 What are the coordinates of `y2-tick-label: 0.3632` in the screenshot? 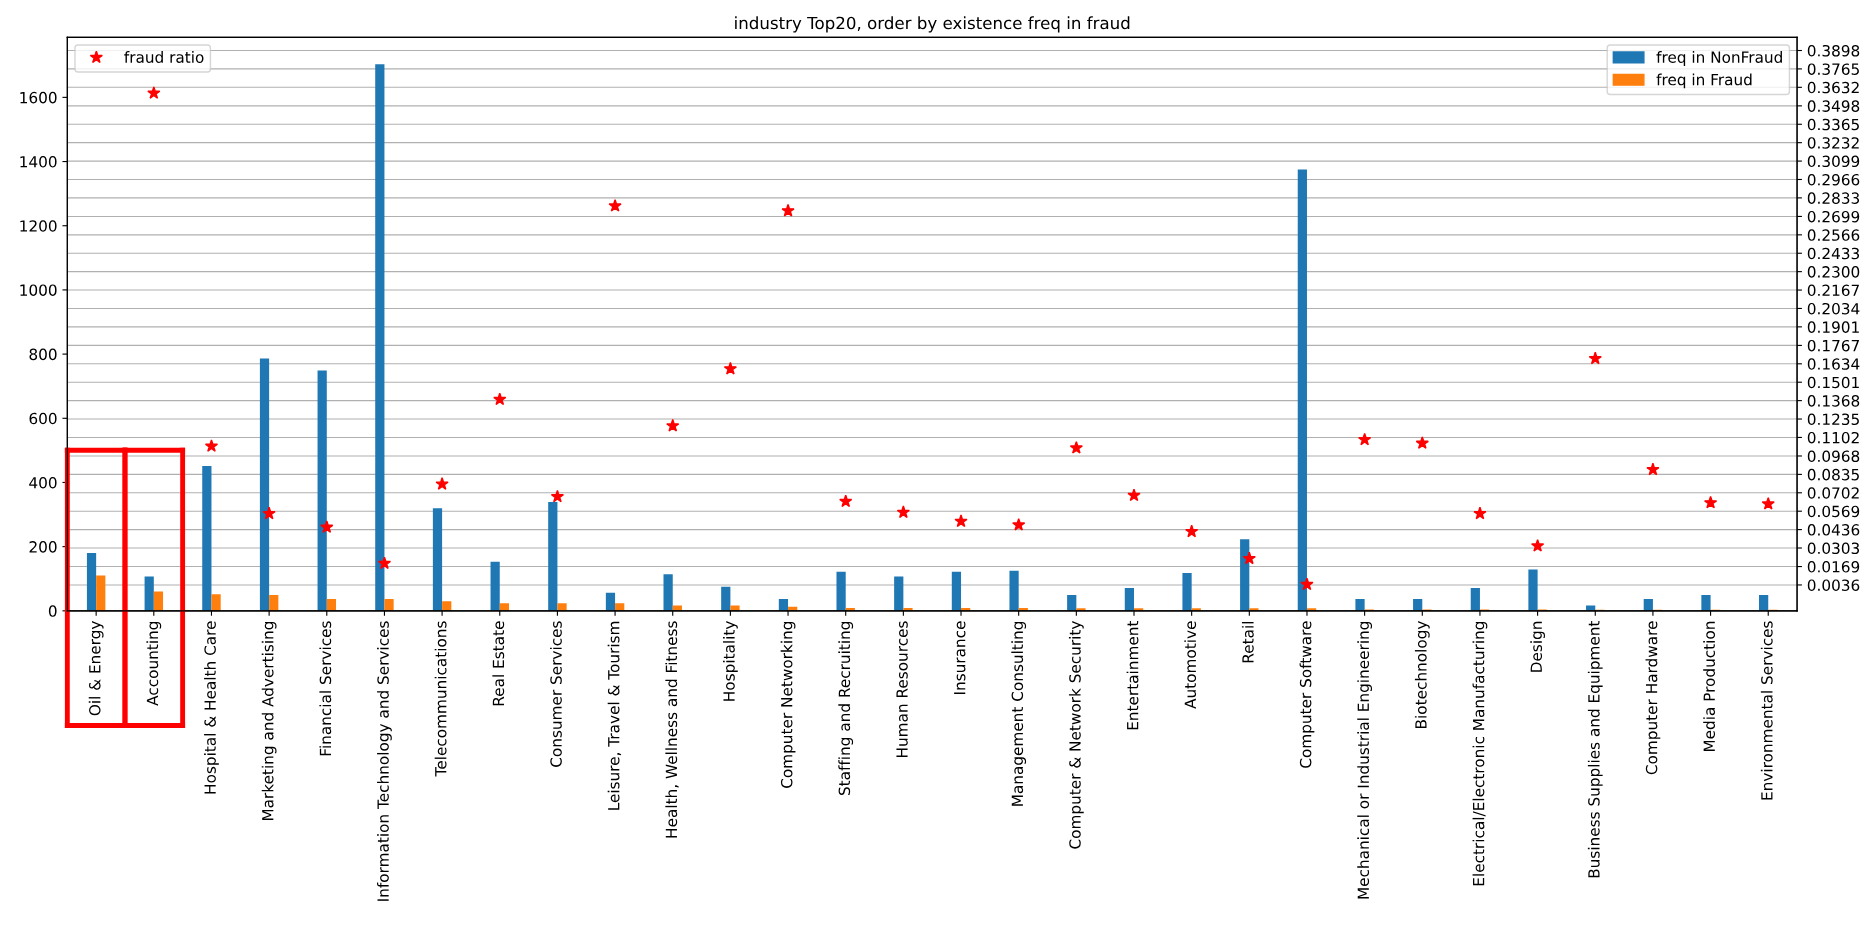 It's located at (1833, 87).